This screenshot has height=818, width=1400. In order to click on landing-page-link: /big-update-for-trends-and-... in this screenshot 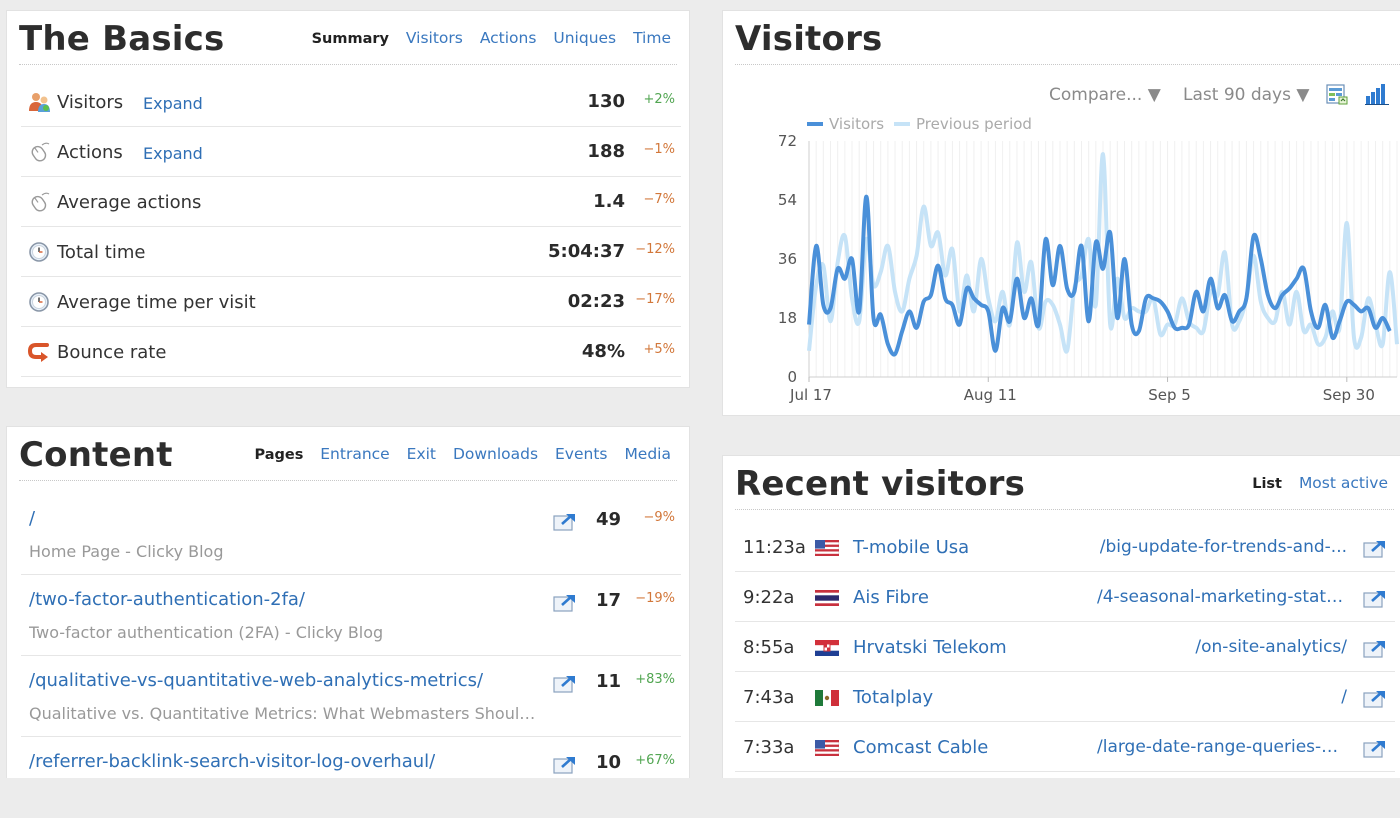, I will do `click(1223, 547)`.